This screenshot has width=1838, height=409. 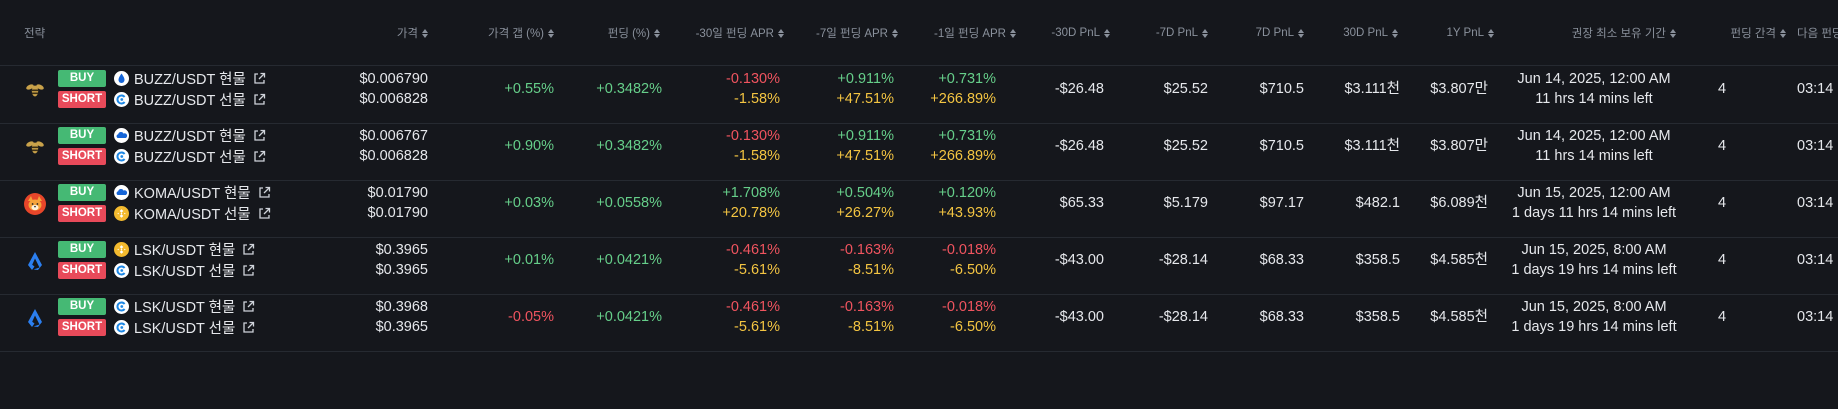 What do you see at coordinates (752, 79) in the screenshot?
I see `apr30-top-value: -0.130%` at bounding box center [752, 79].